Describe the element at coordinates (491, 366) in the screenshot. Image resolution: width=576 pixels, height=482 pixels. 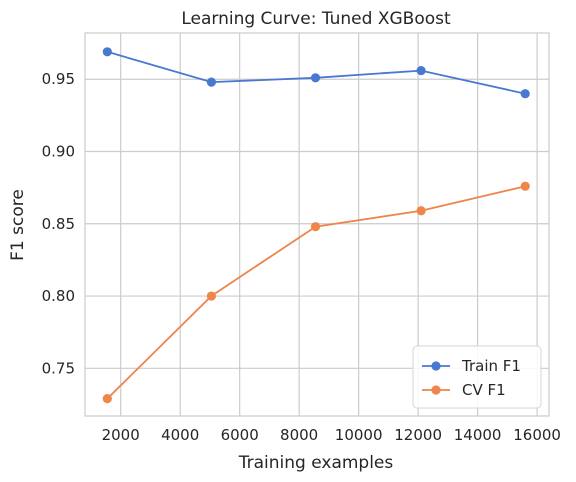
I see `legend-label-train-f1: Train F1` at that location.